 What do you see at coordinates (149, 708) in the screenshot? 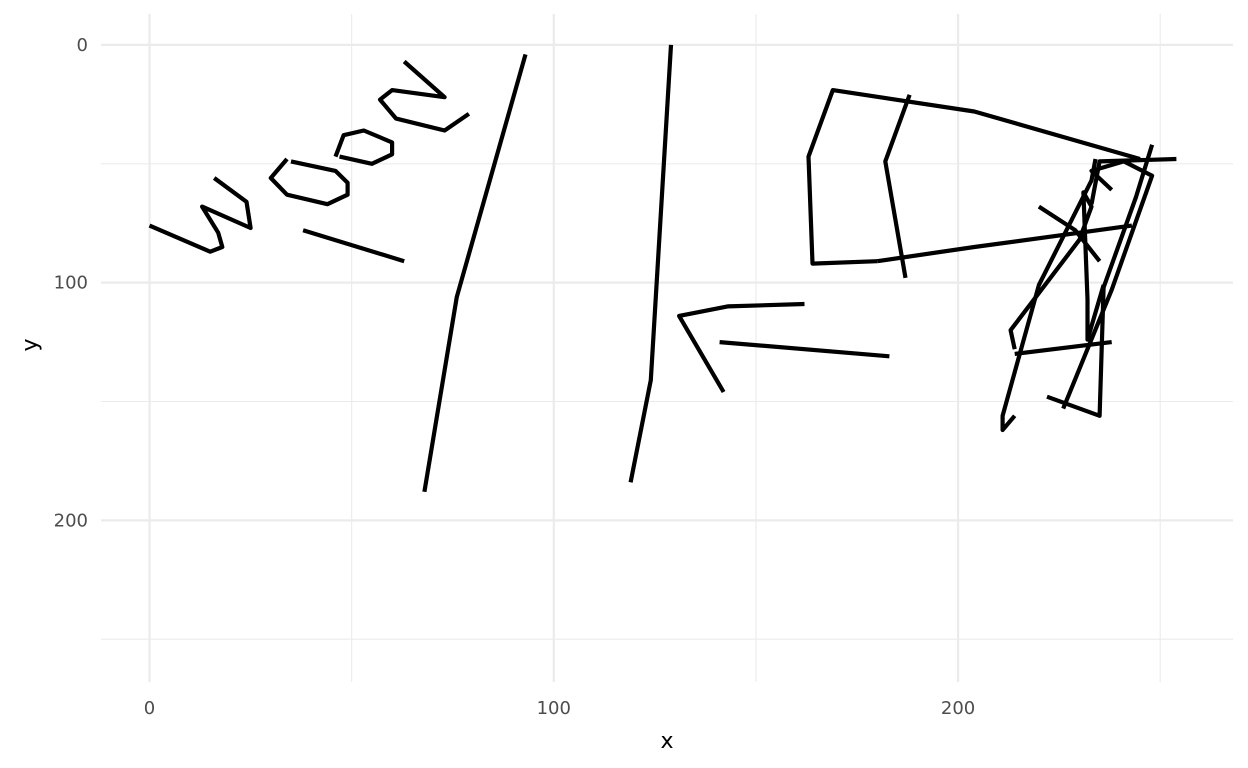
I see `x-tick-label: 0` at bounding box center [149, 708].